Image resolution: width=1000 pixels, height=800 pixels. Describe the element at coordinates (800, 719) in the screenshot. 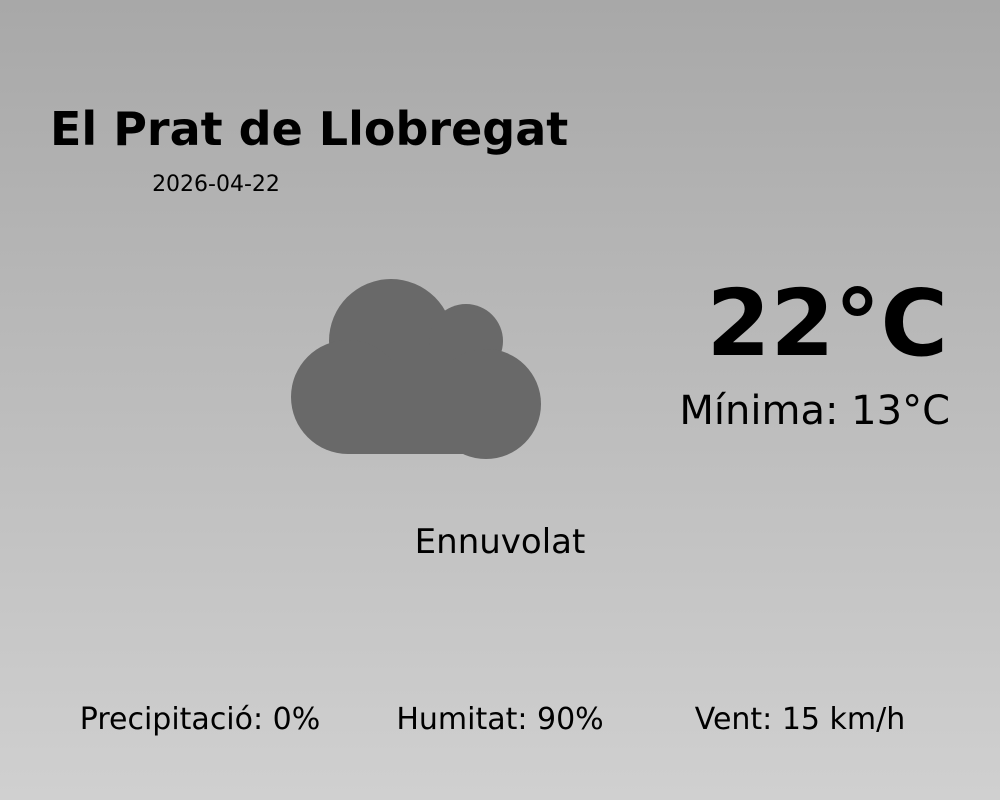

I see `wind-stat: Vent: 15 km/h` at that location.